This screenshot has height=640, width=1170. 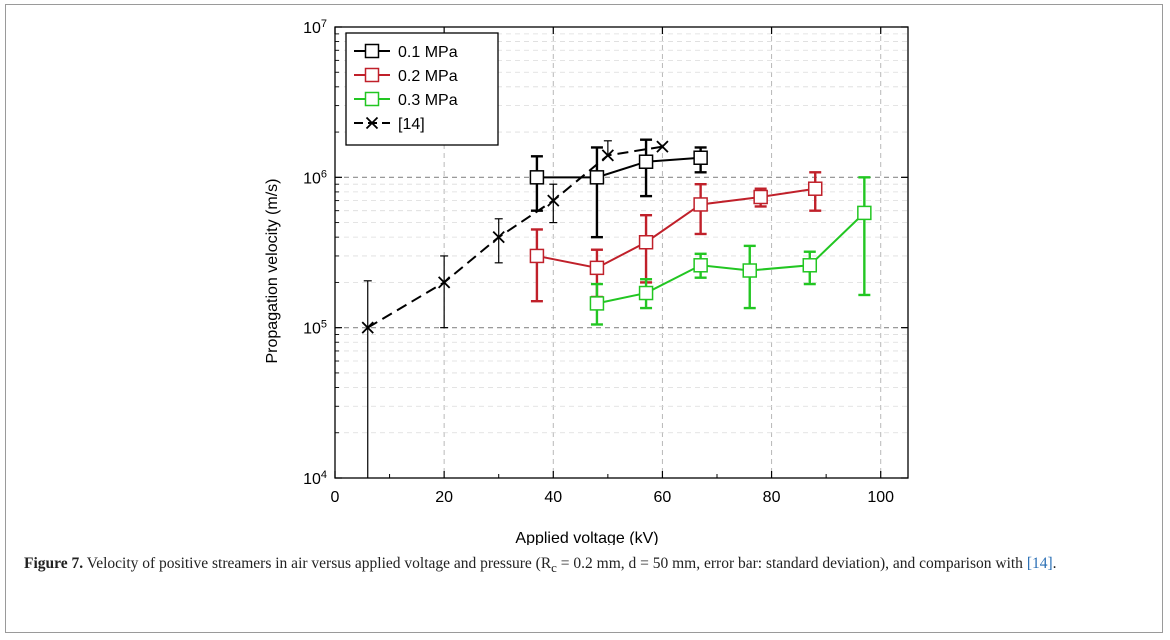 What do you see at coordinates (772, 497) in the screenshot?
I see `x-tick-label: 80` at bounding box center [772, 497].